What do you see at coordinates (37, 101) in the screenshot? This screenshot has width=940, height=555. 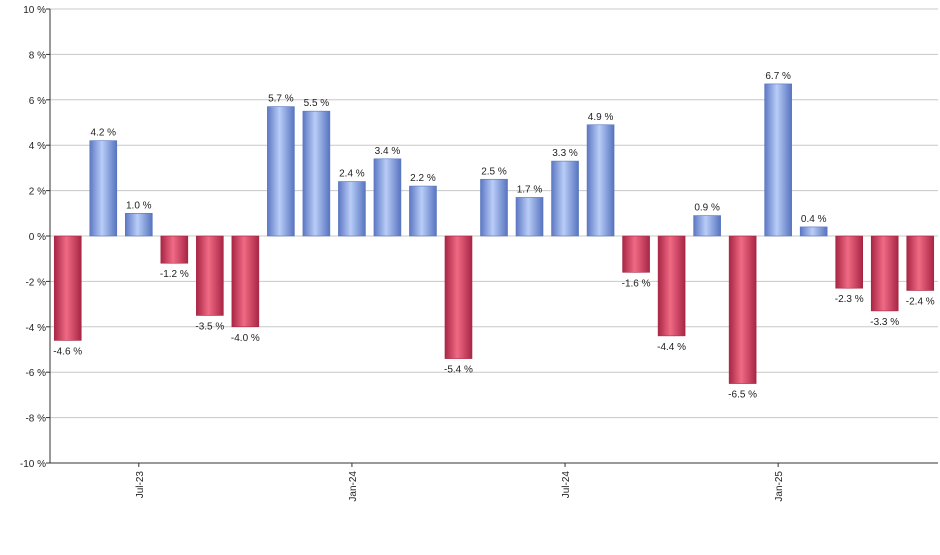 I see `y-tick-label: 6 %` at bounding box center [37, 101].